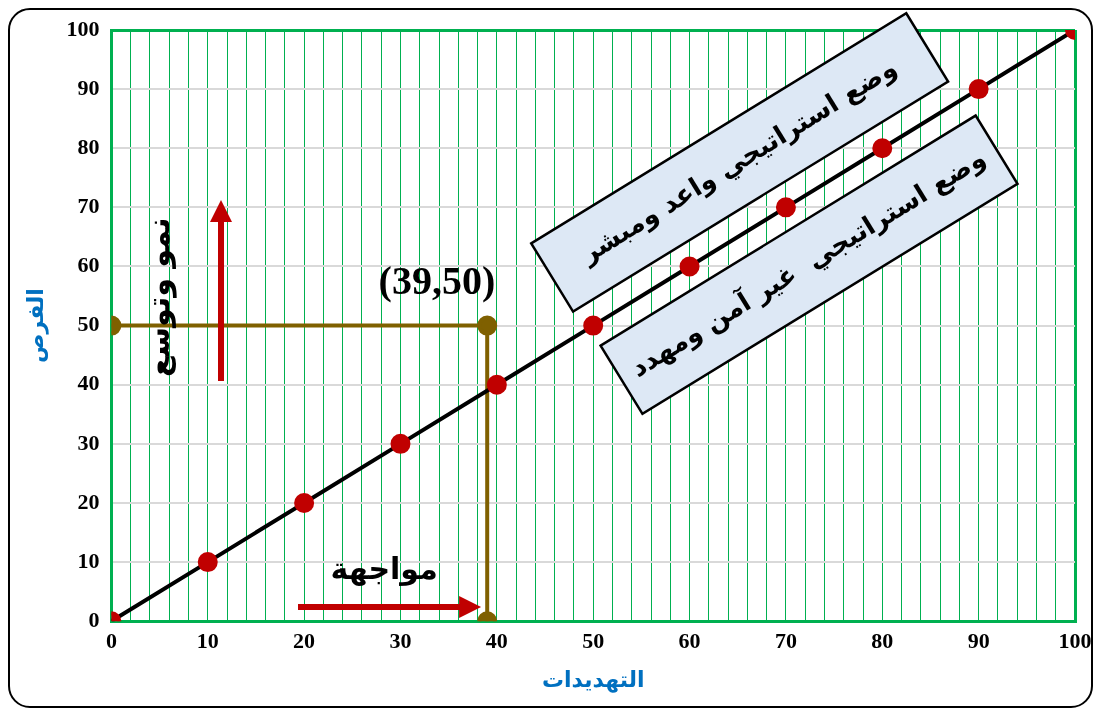 The image size is (1105, 718). What do you see at coordinates (88, 87) in the screenshot?
I see `y-tick-label: 90` at bounding box center [88, 87].